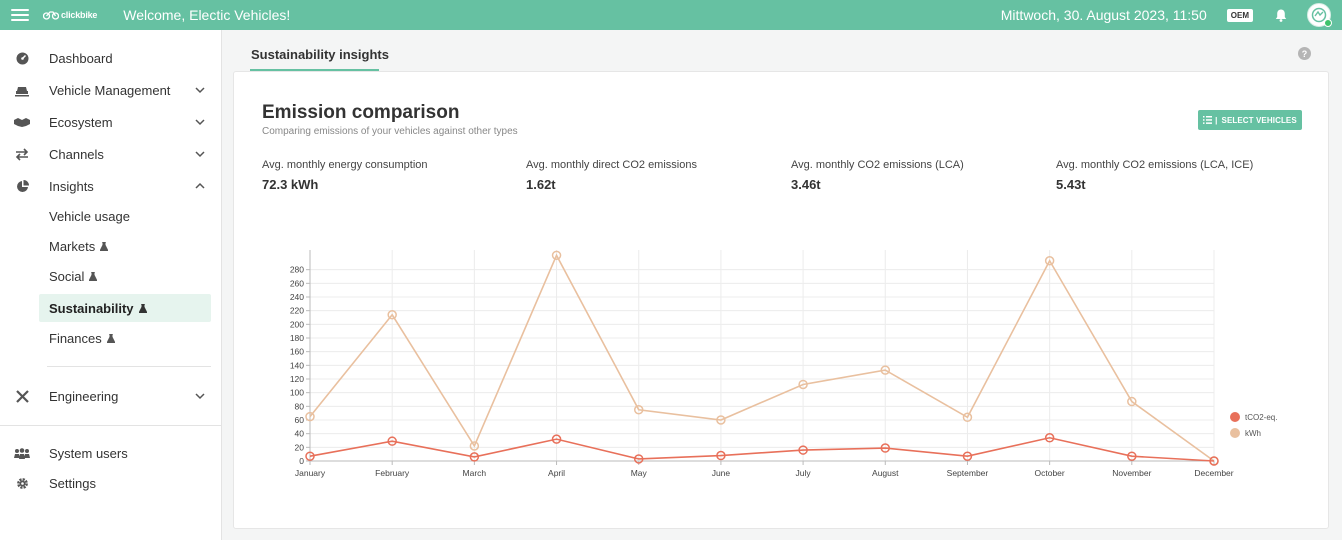 This screenshot has width=1342, height=540. I want to click on exchange-arrows-icon, so click(22, 154).